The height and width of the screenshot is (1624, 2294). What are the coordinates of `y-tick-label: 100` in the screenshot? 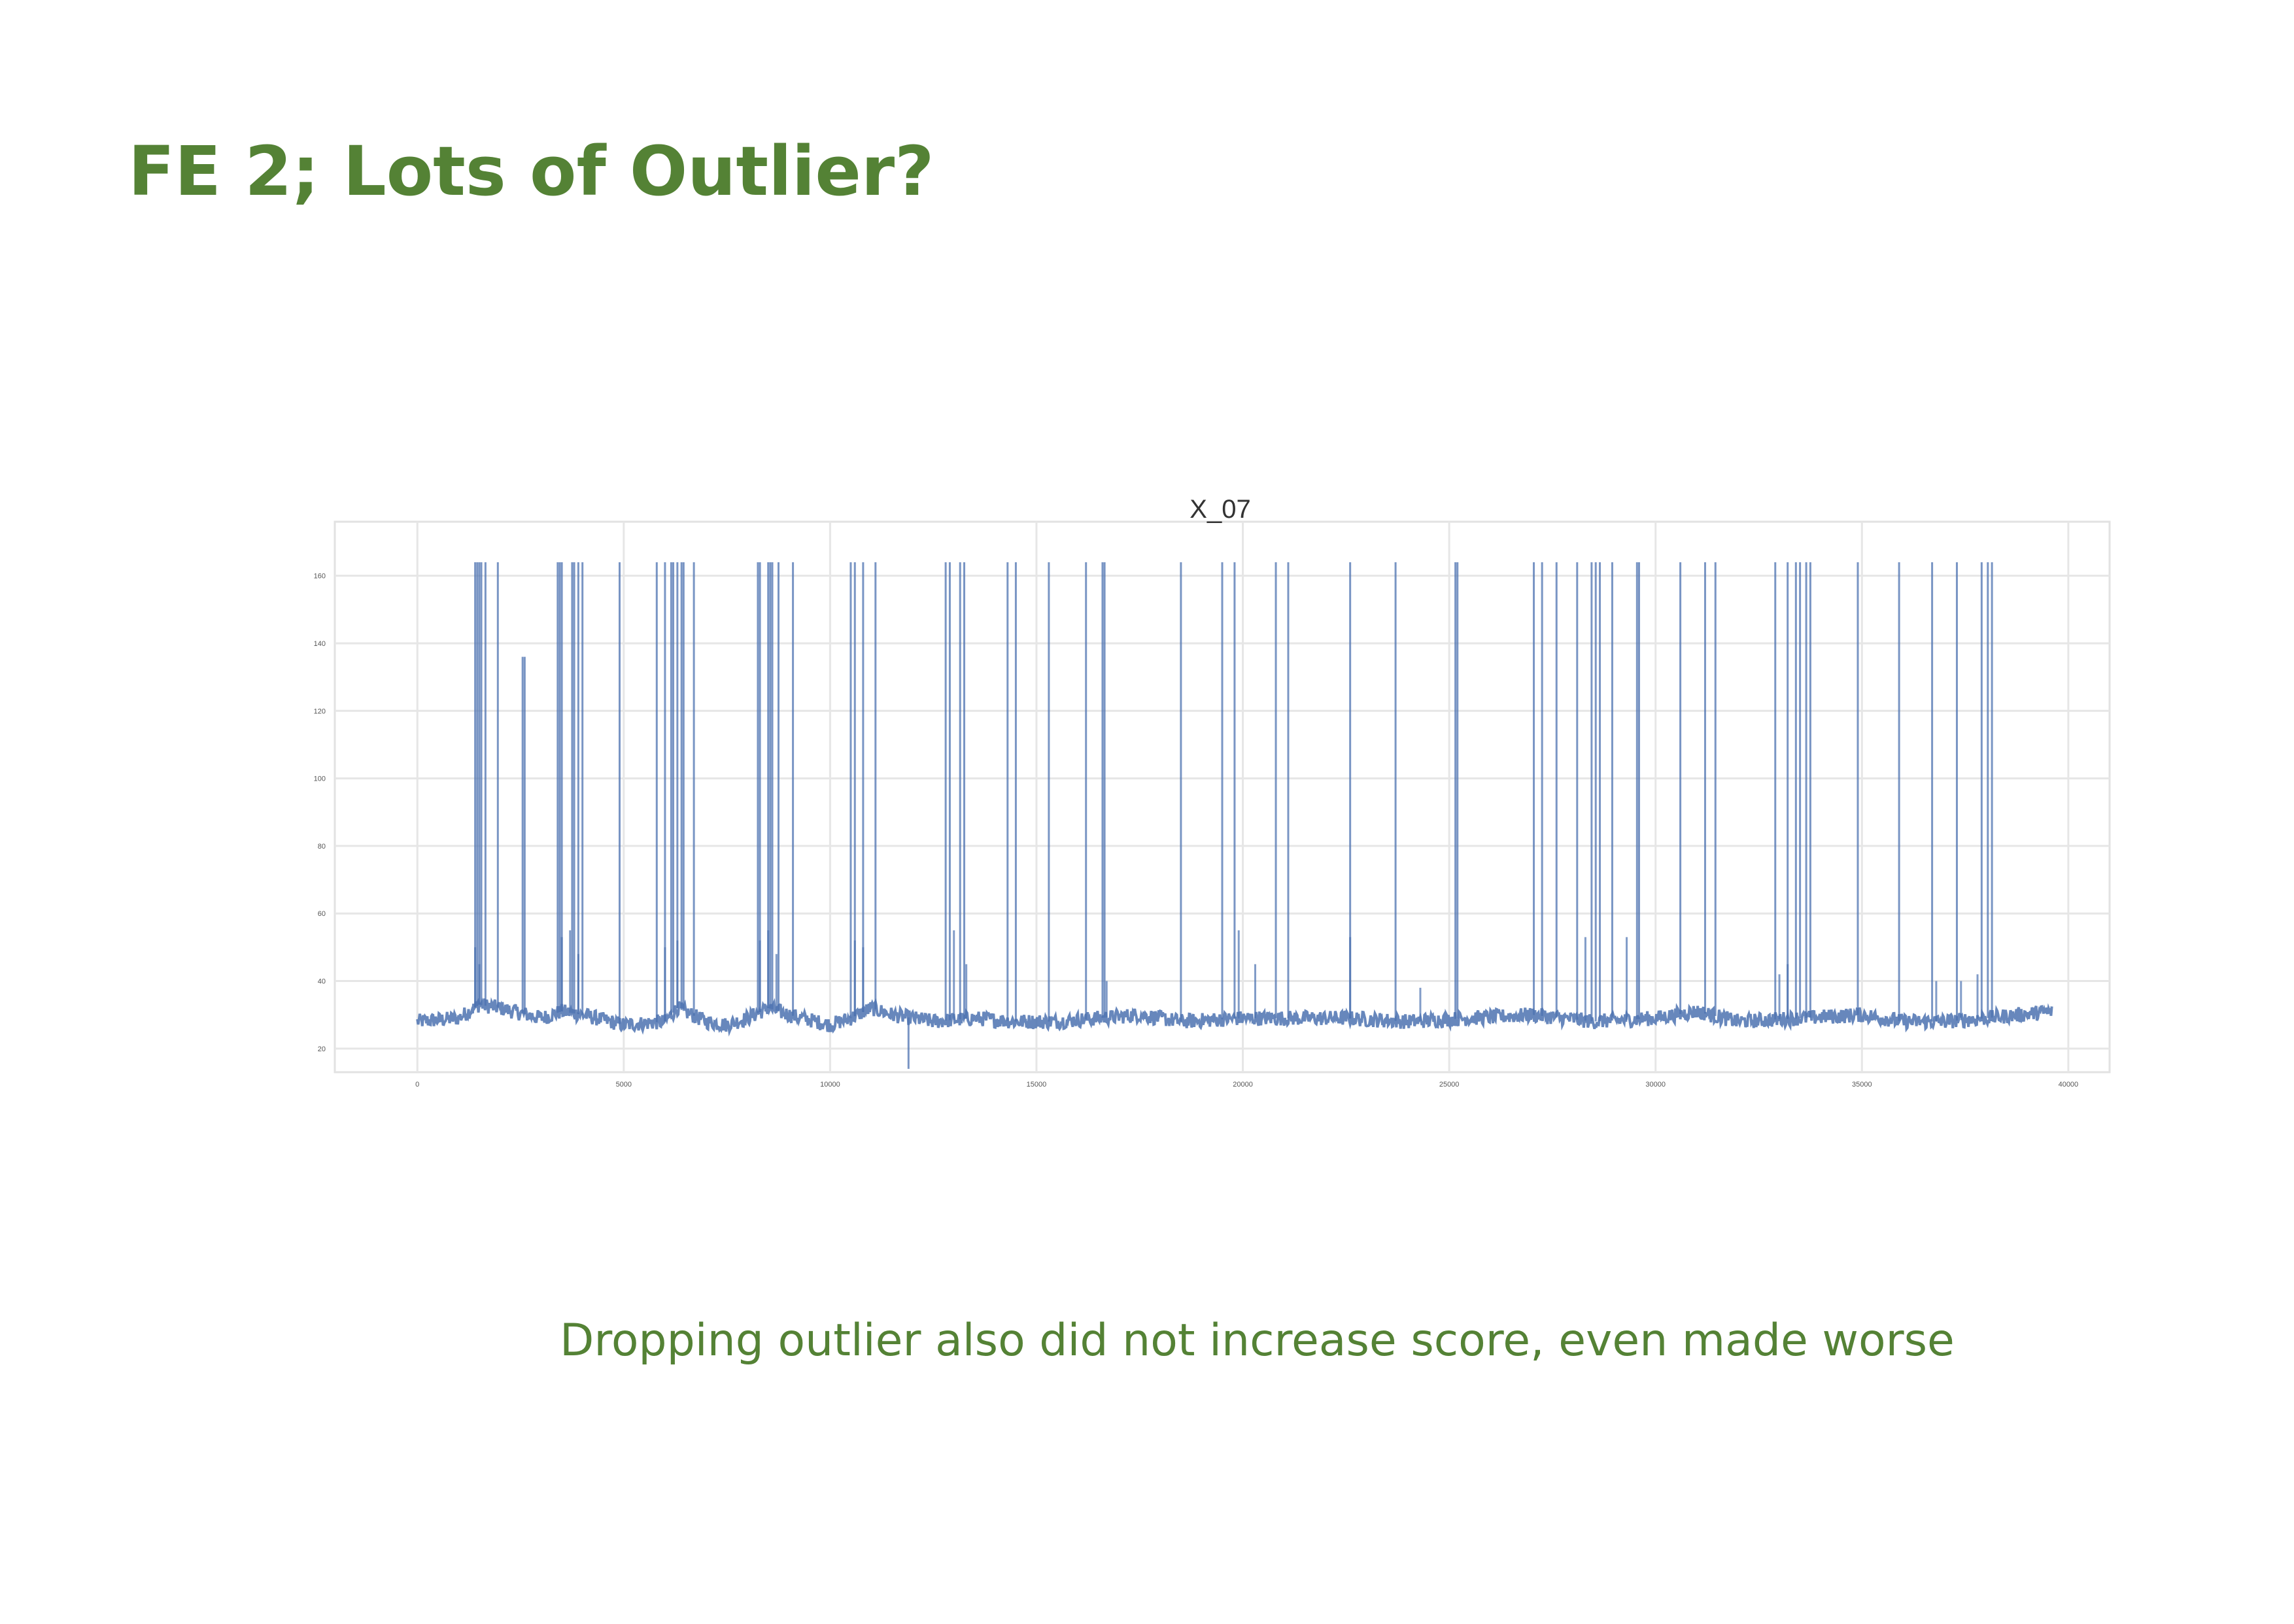 It's located at (320, 779).